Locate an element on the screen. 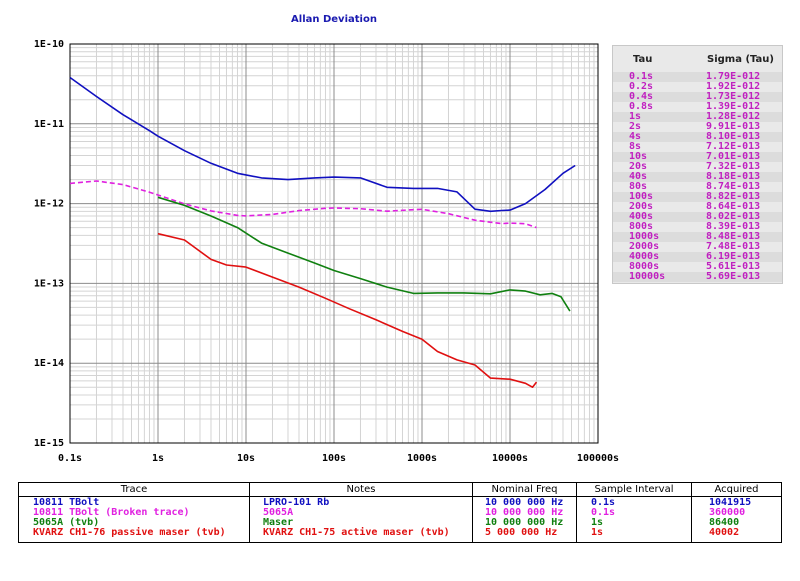 The width and height of the screenshot is (800, 581). sigma-table-row: 10s 7.01E-013 is located at coordinates (697, 157).